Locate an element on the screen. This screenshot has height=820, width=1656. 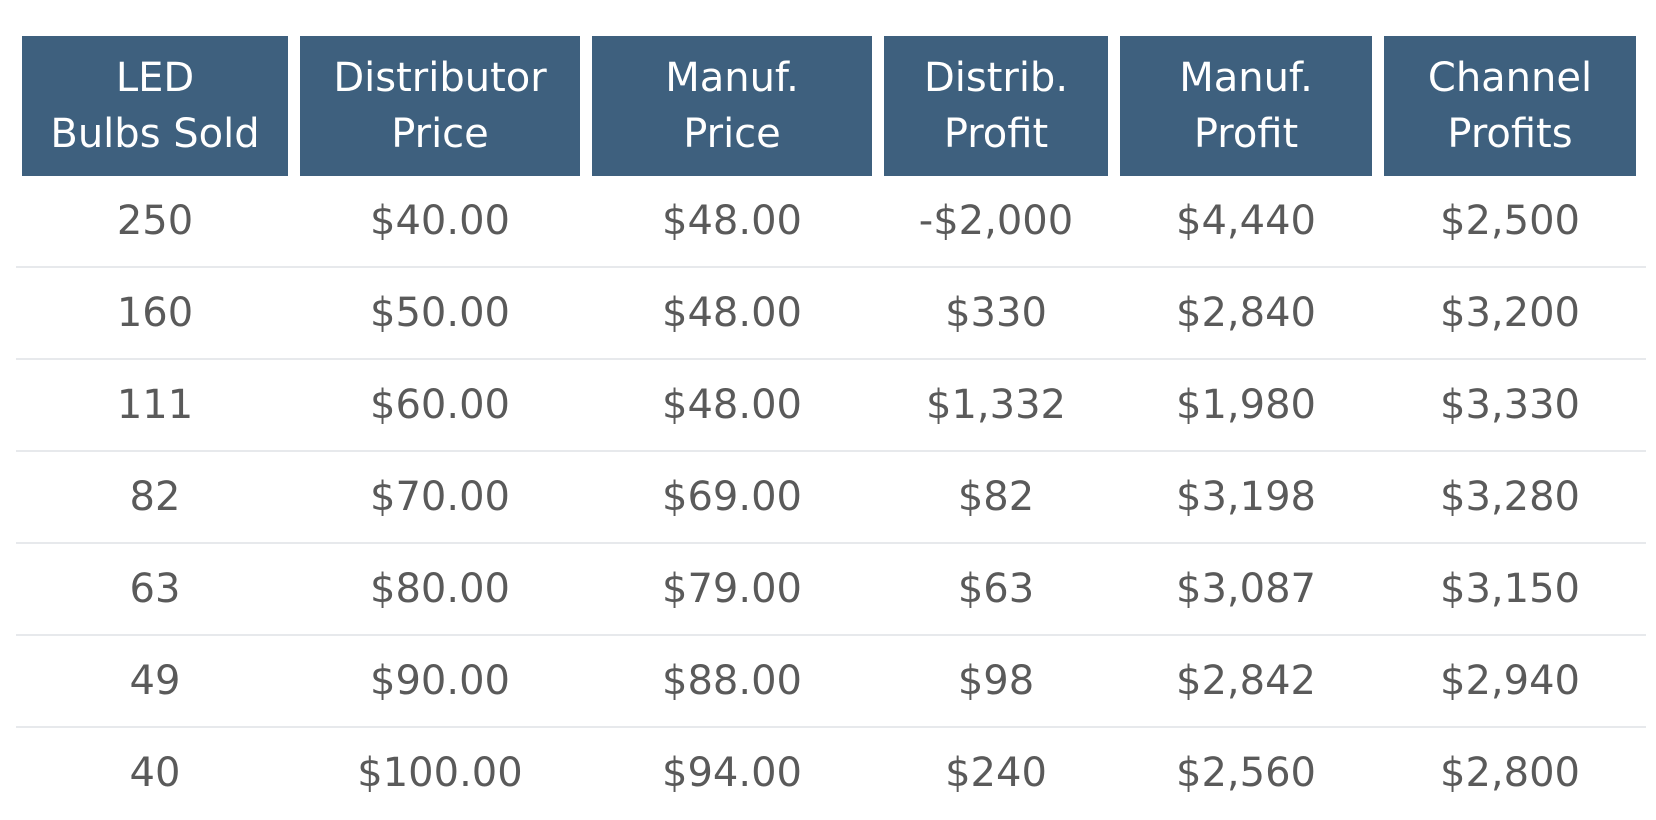
cell-manuf-profit: $3,198 is located at coordinates (1246, 497).